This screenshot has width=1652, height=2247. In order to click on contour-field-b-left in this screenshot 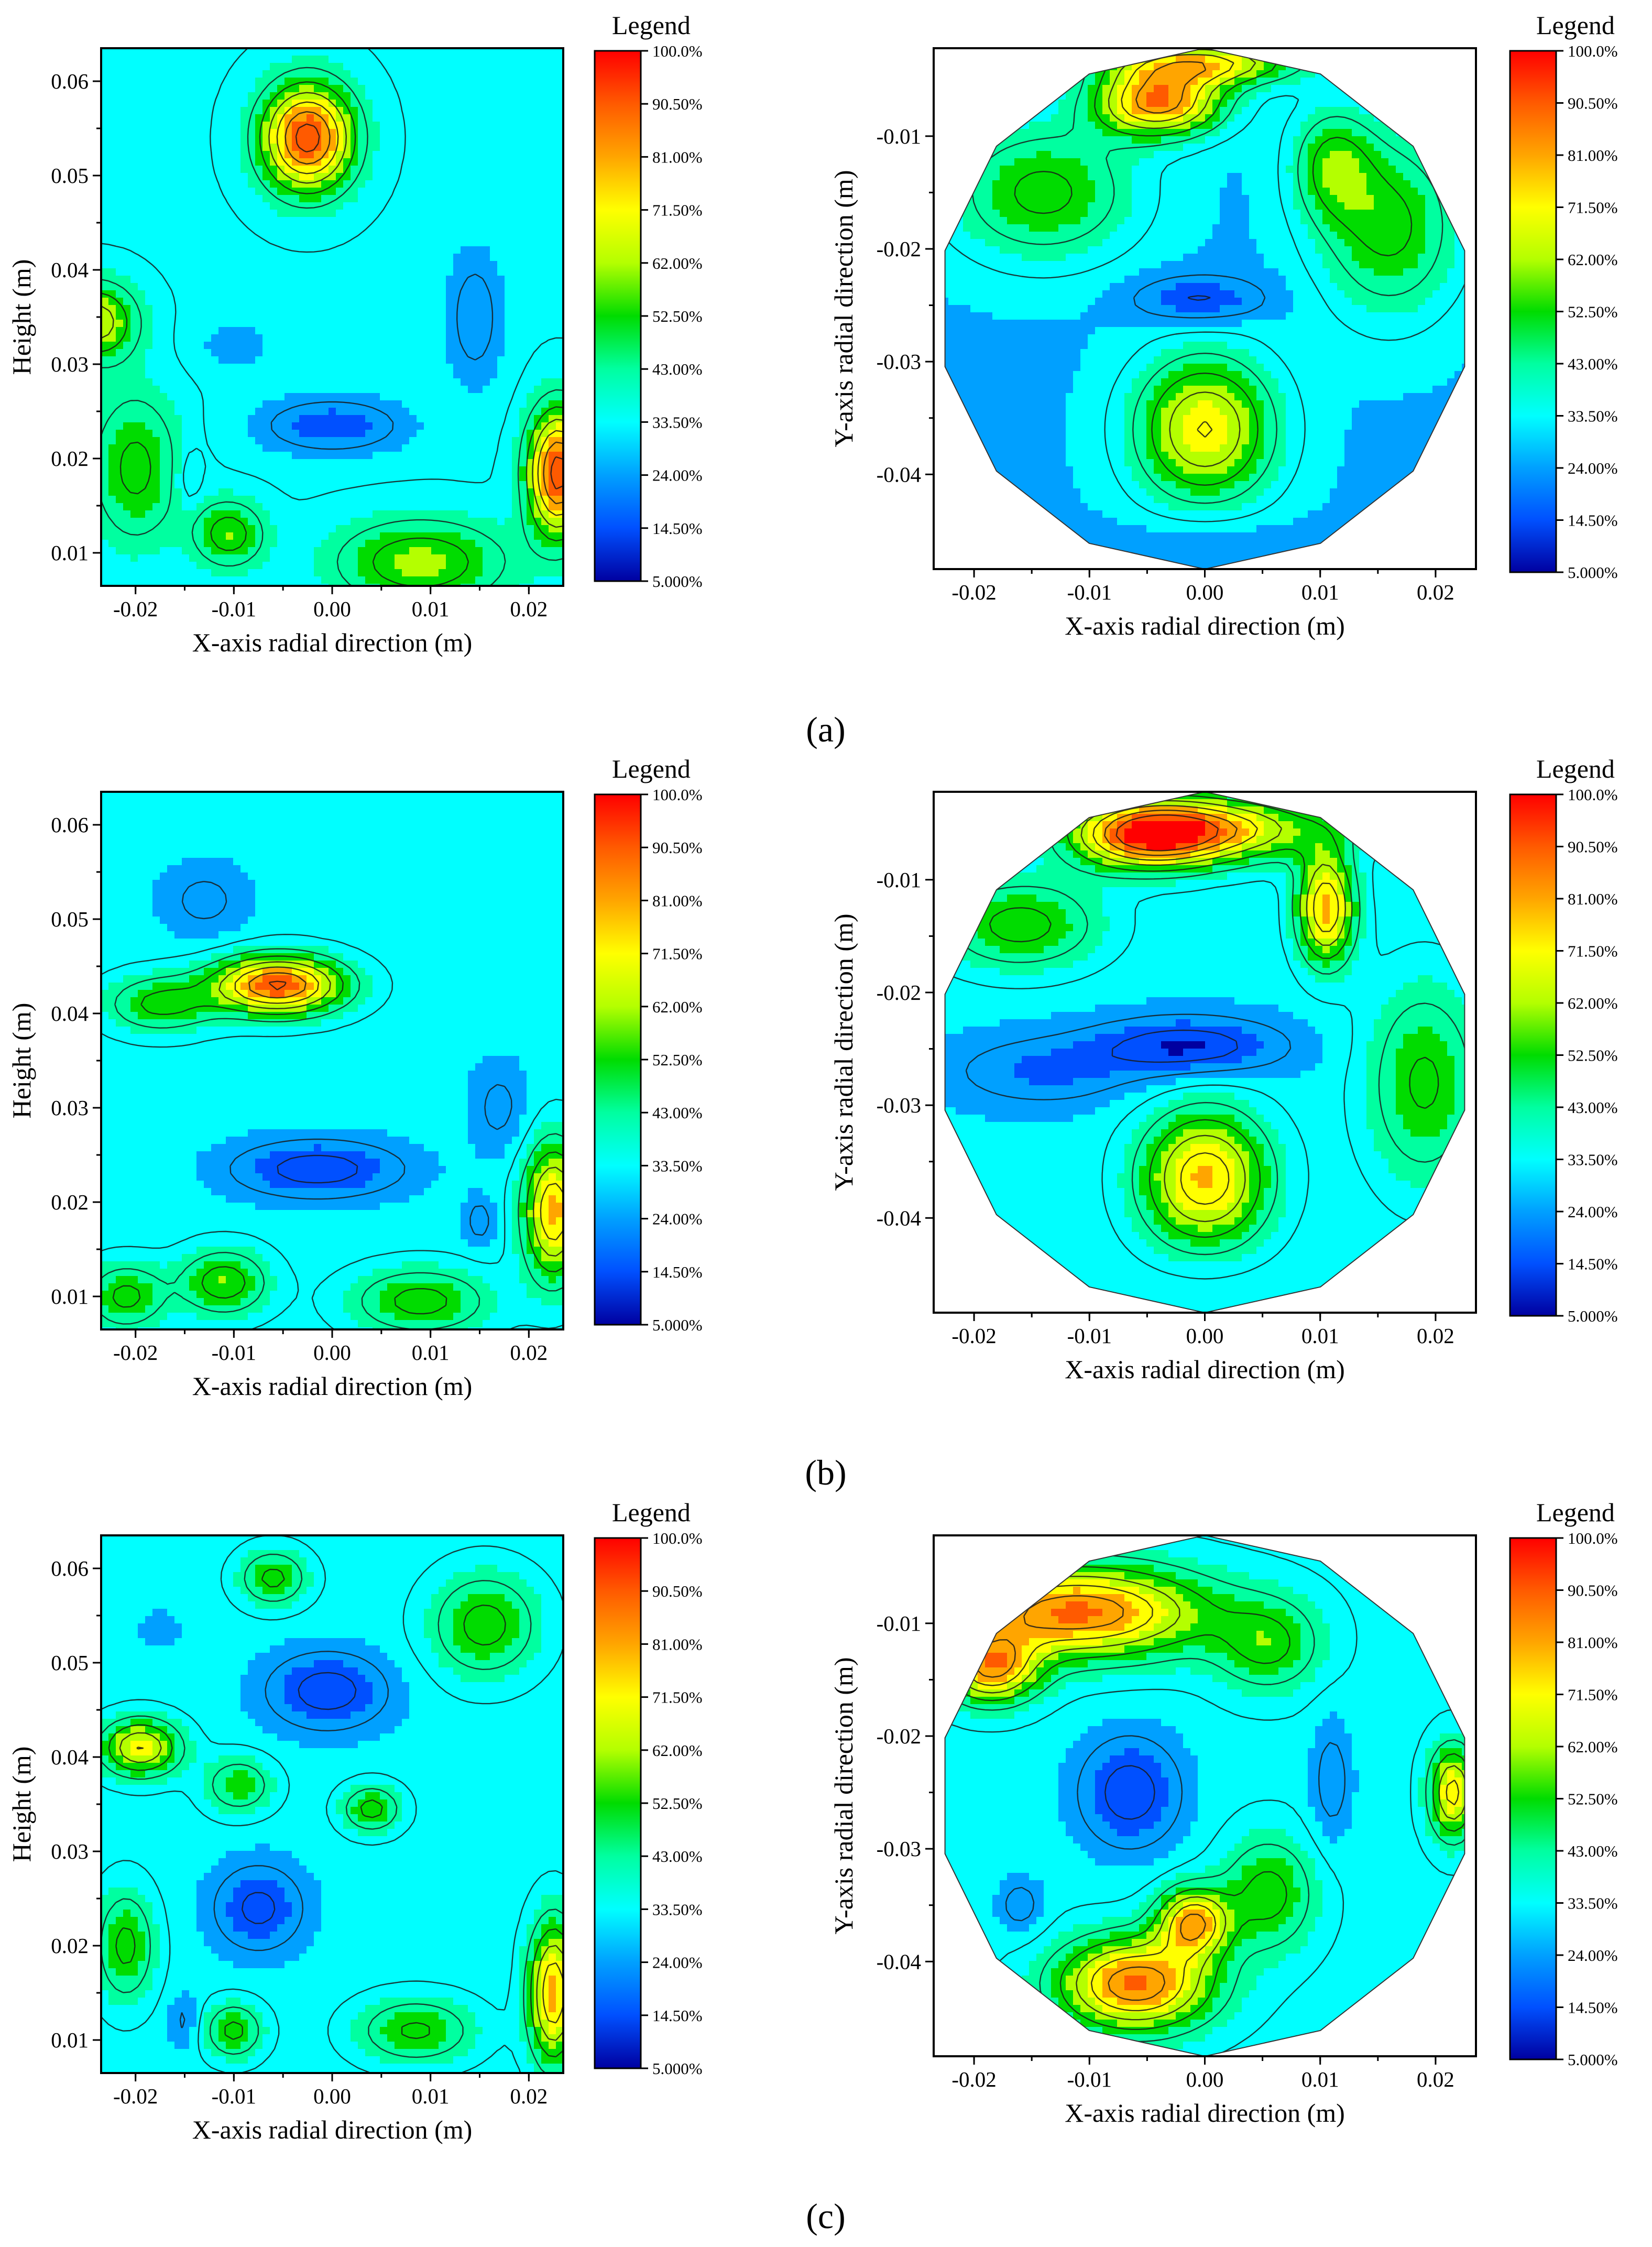, I will do `click(332, 1061)`.